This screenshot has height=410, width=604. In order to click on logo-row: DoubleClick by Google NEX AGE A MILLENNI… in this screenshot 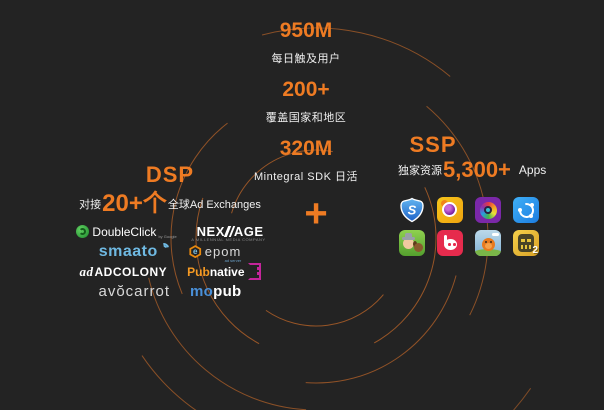, I will do `click(170, 233)`.